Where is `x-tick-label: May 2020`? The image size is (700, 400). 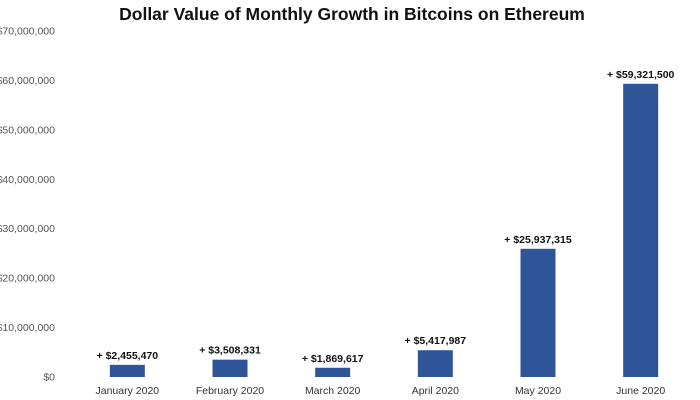 x-tick-label: May 2020 is located at coordinates (538, 391).